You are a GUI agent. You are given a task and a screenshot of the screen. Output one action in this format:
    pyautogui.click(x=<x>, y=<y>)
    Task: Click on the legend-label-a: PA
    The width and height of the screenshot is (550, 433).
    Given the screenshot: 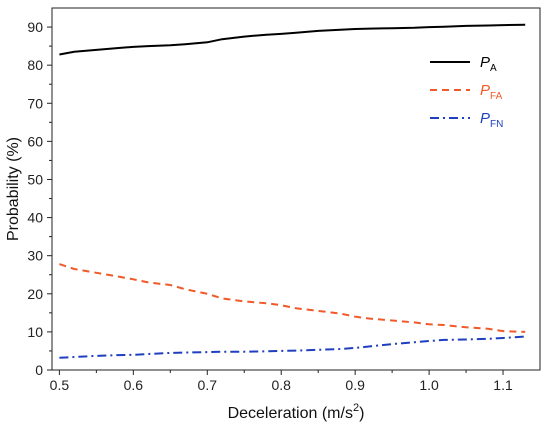 What is the action you would take?
    pyautogui.click(x=488, y=64)
    